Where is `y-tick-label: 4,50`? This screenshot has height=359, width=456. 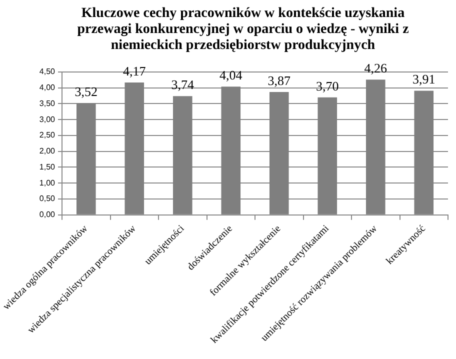 y-tick-label: 4,50 is located at coordinates (47, 71).